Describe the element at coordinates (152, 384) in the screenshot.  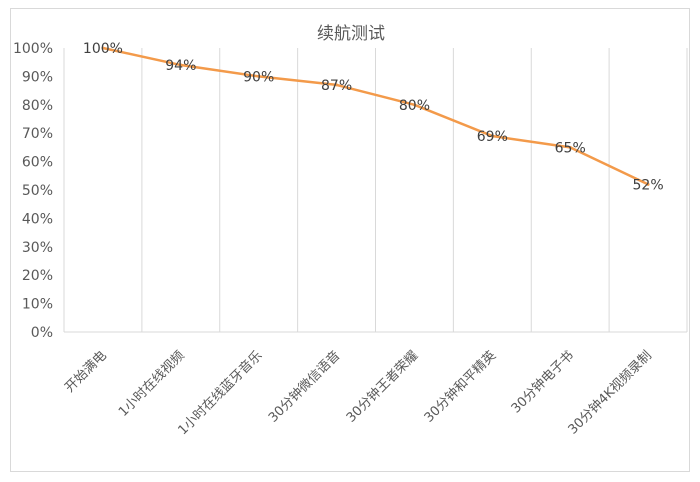
I see `x-tick-label: 1小时在线视频` at that location.